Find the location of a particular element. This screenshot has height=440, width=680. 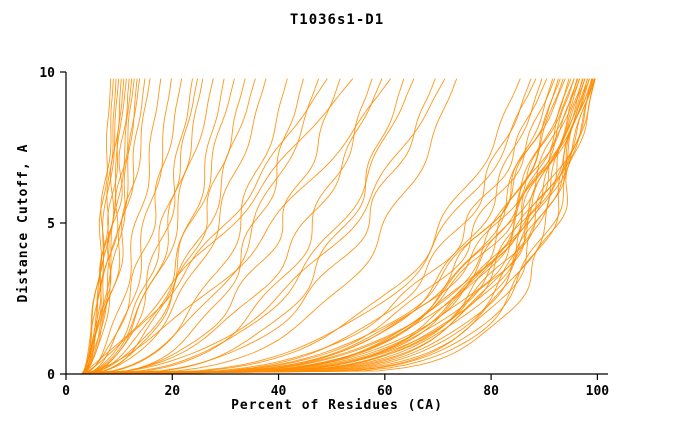

x-tick-label: 20 is located at coordinates (172, 391).